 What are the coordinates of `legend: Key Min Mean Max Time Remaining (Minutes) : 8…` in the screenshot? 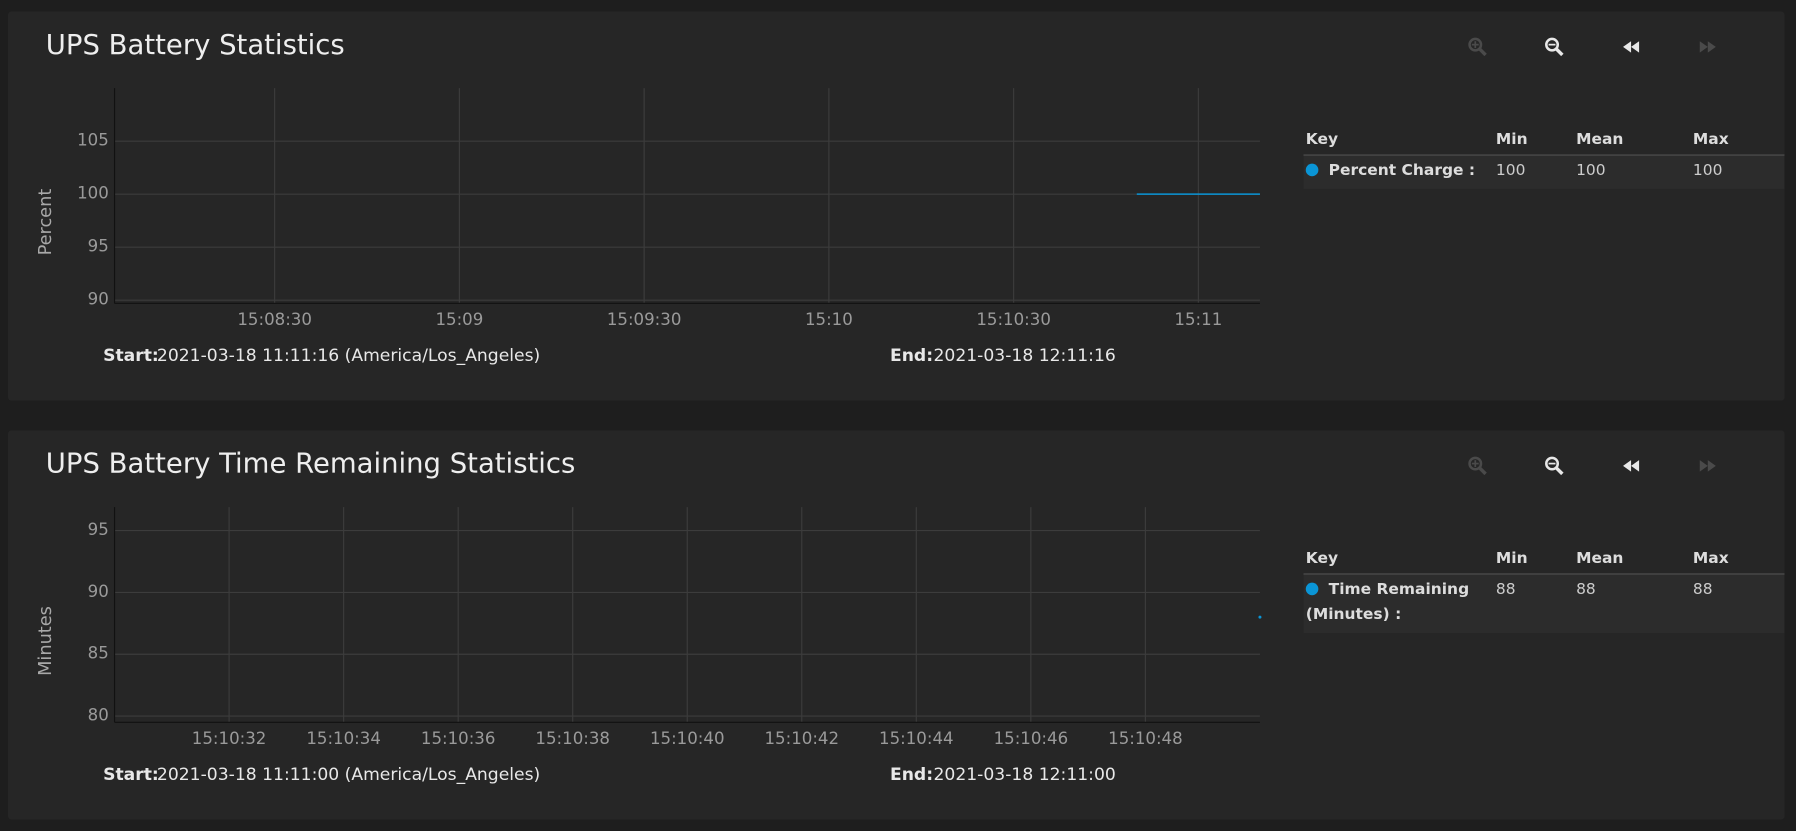 It's located at (1544, 590).